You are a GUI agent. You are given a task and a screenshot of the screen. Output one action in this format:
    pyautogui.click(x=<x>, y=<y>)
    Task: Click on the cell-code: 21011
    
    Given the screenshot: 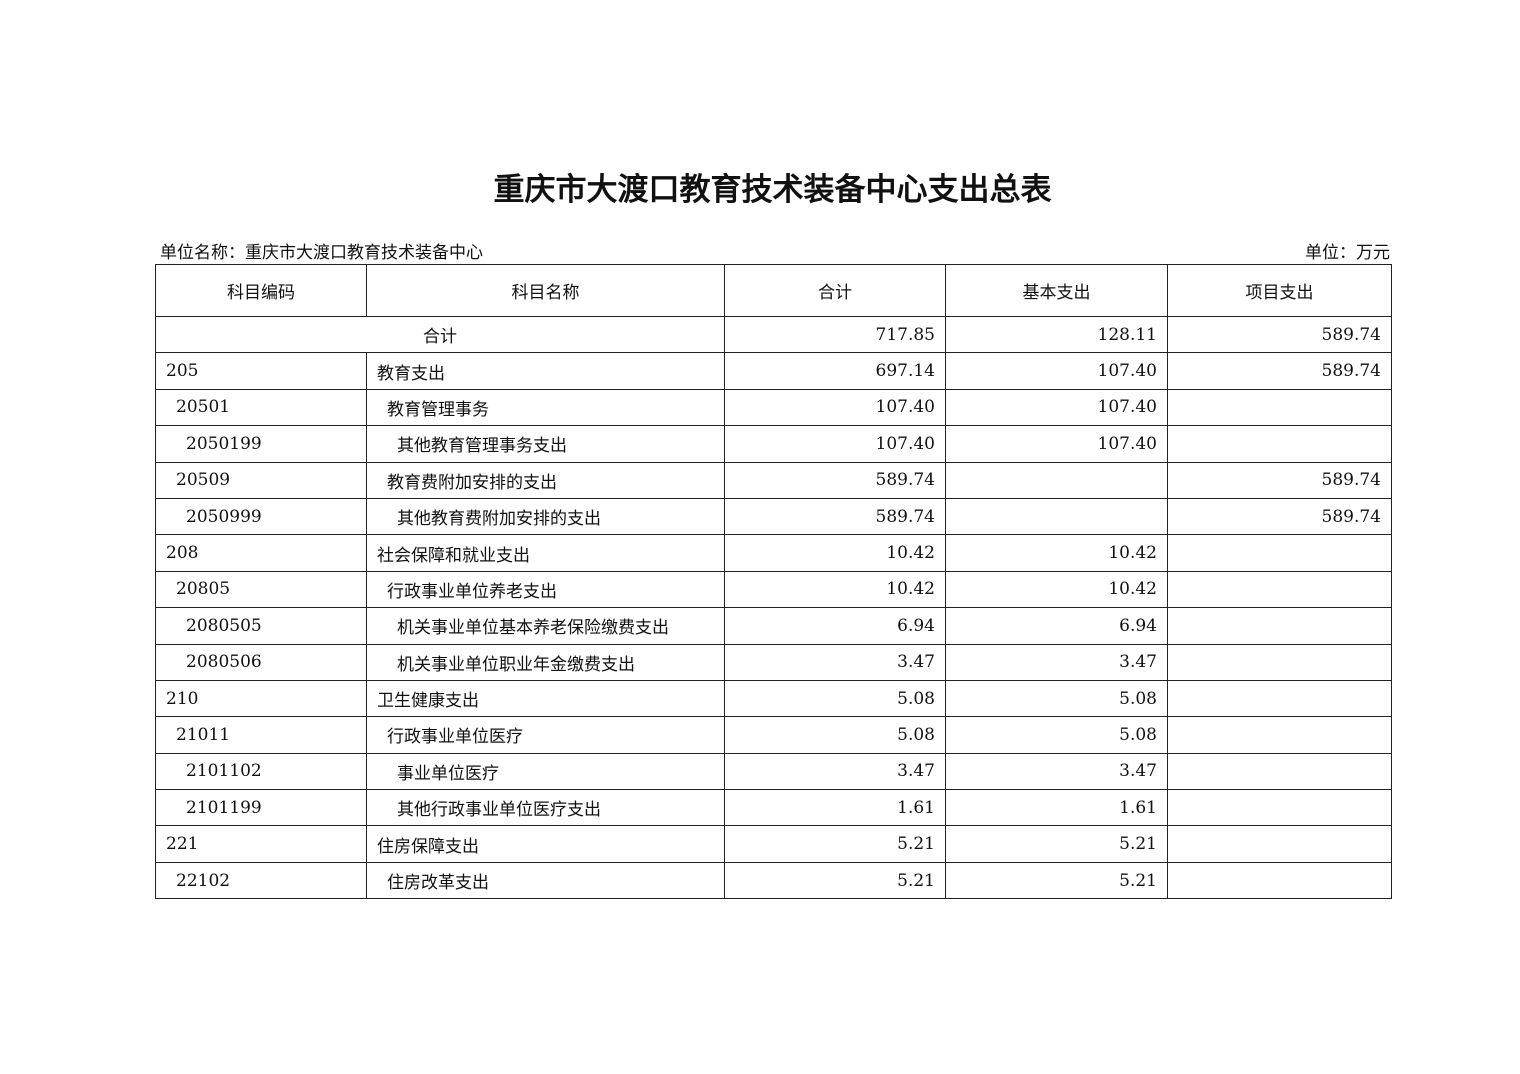 What is the action you would take?
    pyautogui.click(x=261, y=735)
    